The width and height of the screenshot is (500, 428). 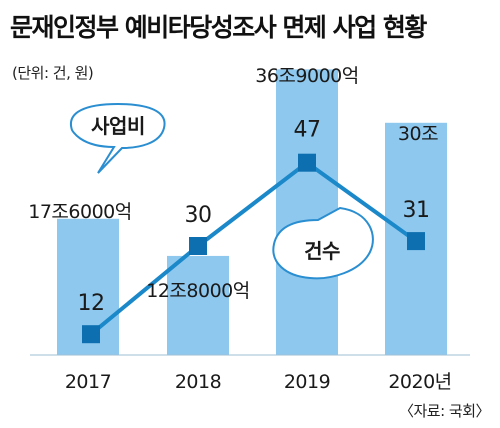 What do you see at coordinates (307, 76) in the screenshot?
I see `cost-label-2019: 36조9000억` at bounding box center [307, 76].